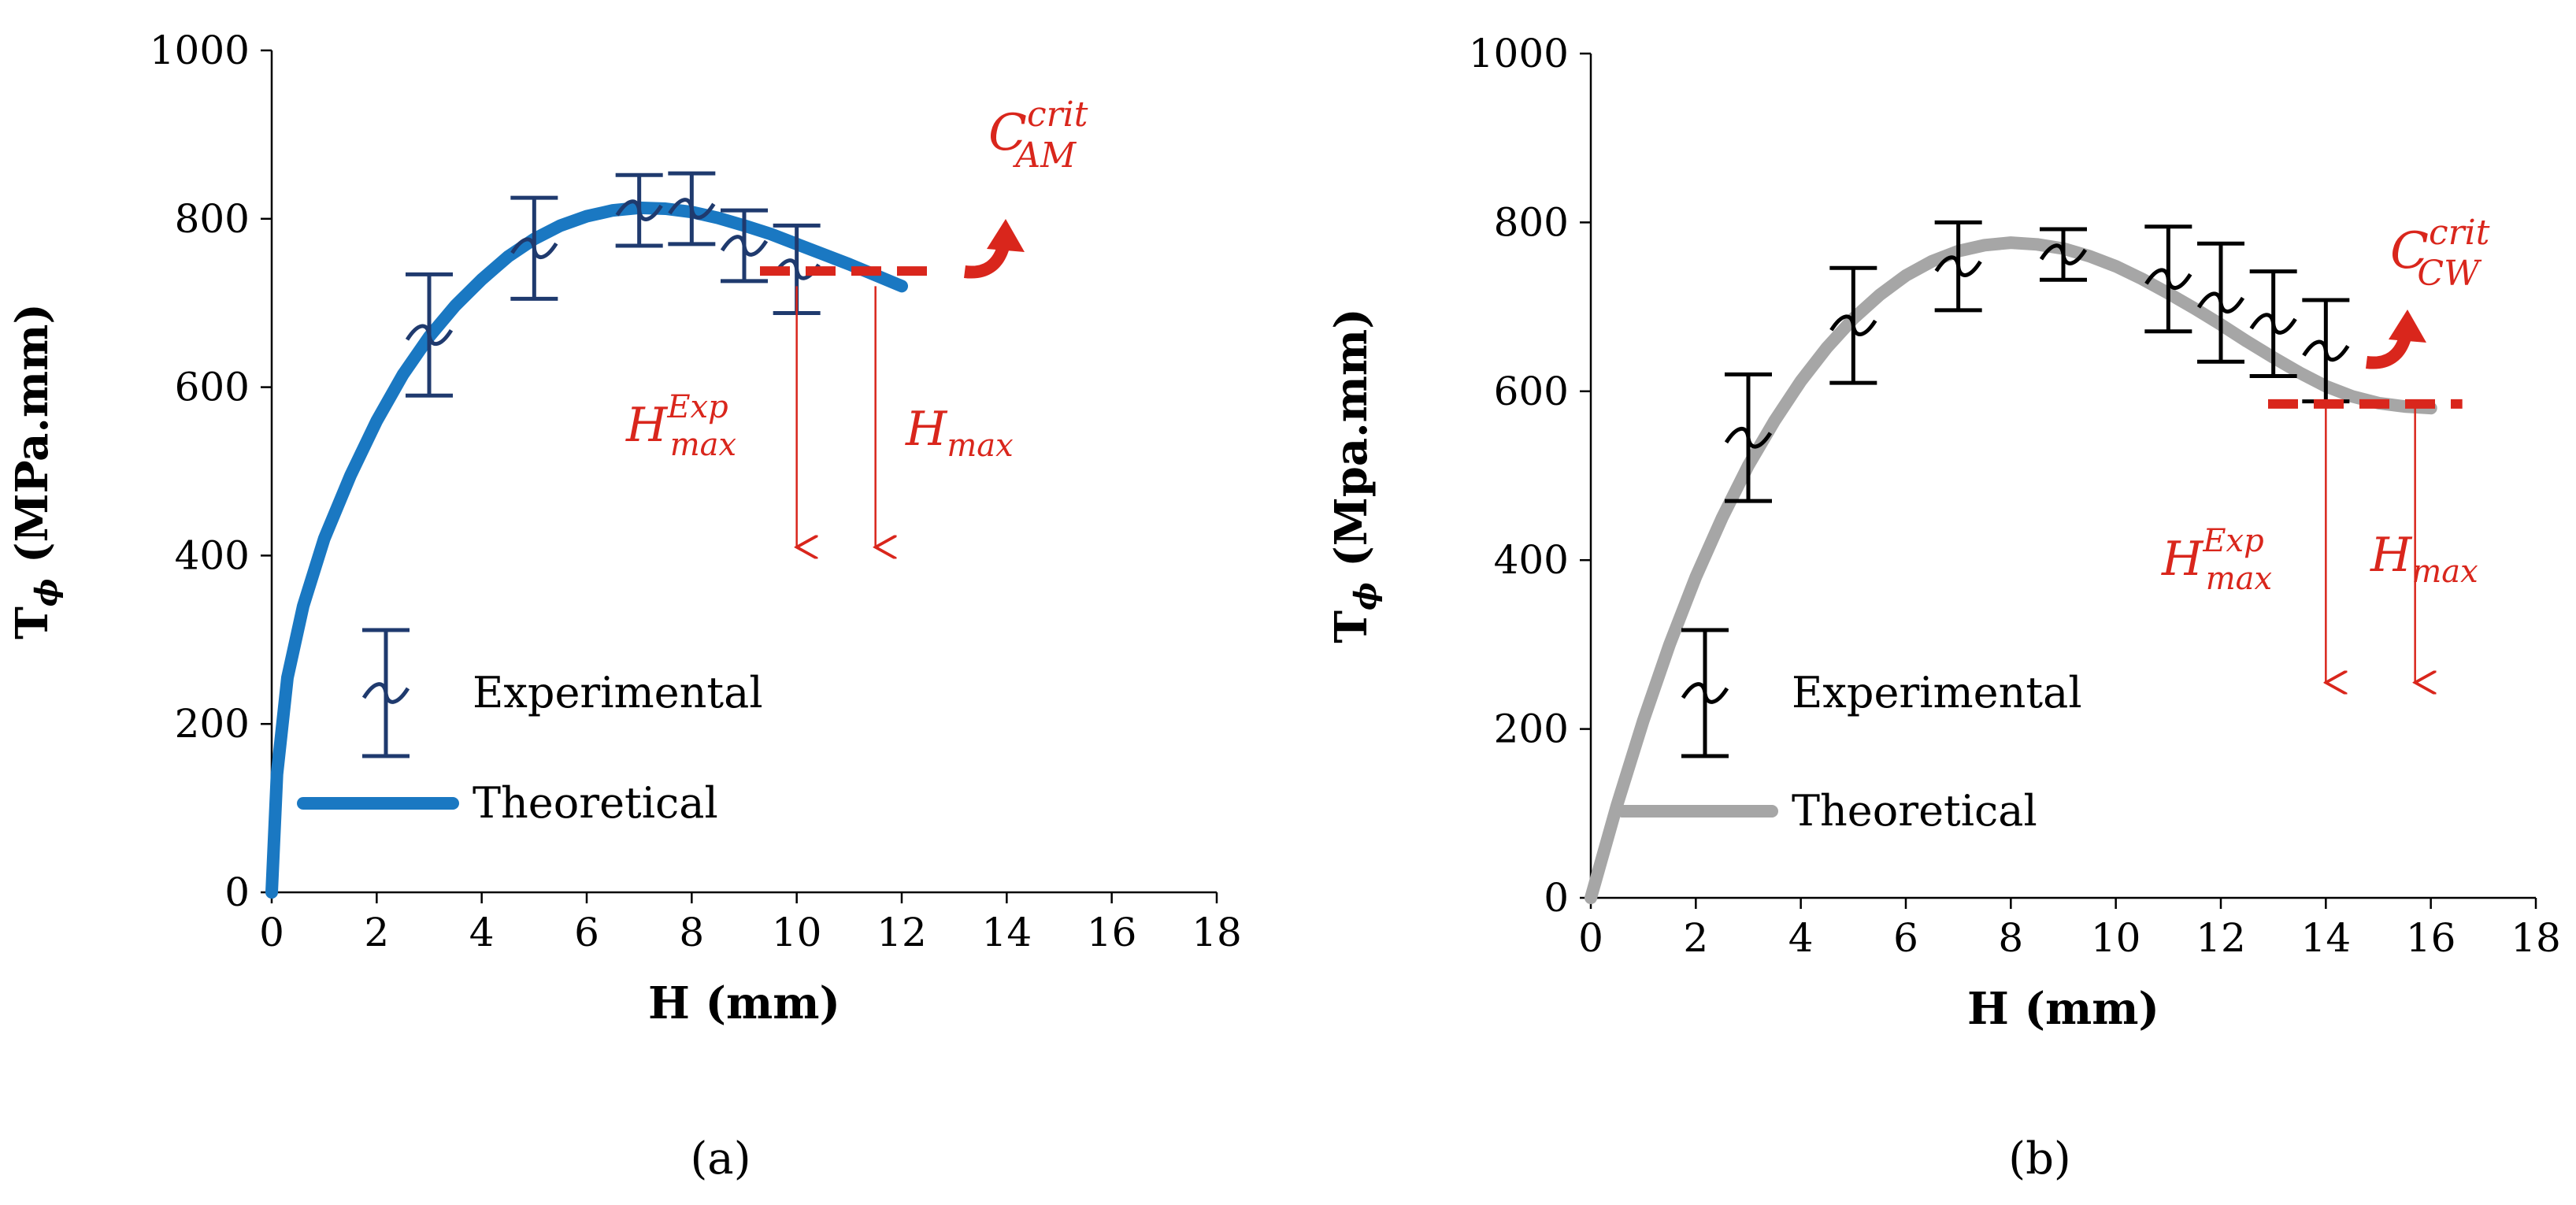 The image size is (2576, 1205). I want to click on y-tick-label-b: 200, so click(1531, 729).